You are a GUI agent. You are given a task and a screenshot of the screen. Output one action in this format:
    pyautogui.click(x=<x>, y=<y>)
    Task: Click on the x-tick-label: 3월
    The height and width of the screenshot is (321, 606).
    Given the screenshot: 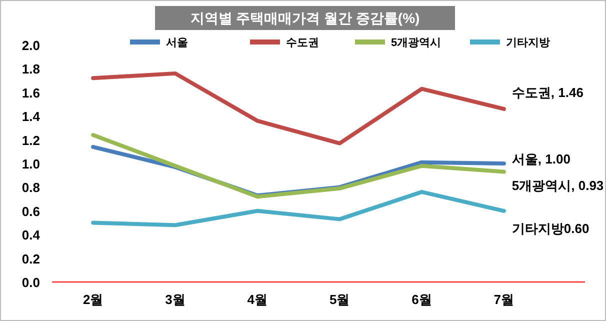 What is the action you would take?
    pyautogui.click(x=175, y=299)
    